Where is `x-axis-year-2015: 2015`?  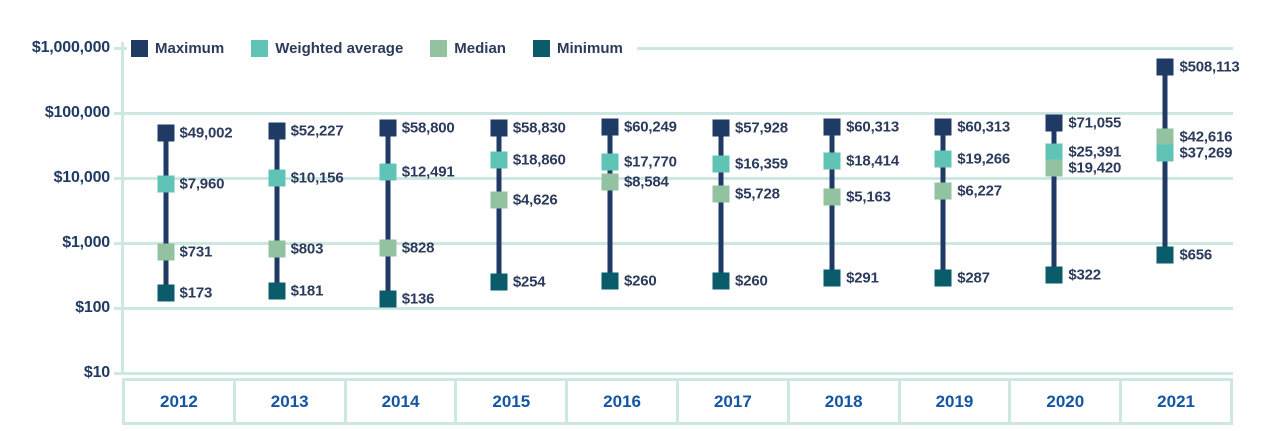 x-axis-year-2015: 2015 is located at coordinates (510, 401).